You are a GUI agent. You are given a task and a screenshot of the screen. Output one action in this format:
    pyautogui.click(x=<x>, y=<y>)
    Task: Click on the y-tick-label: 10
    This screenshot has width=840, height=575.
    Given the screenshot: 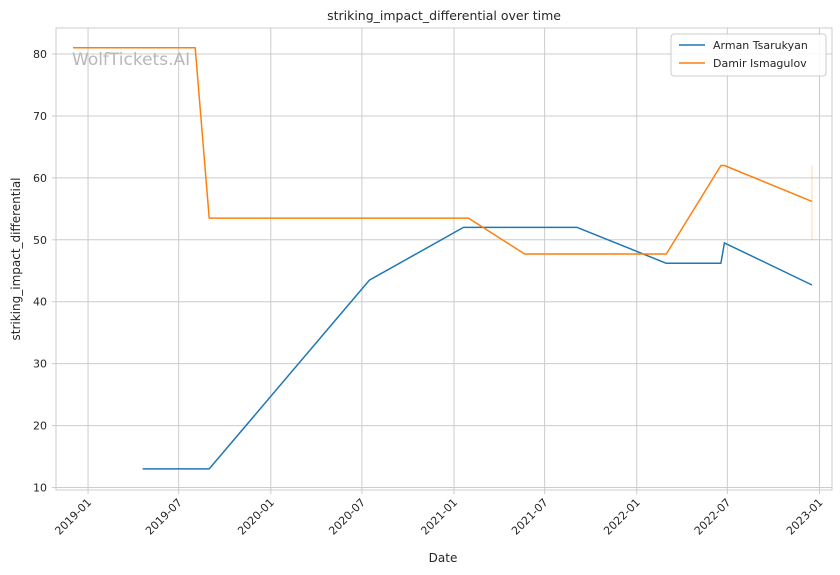 What is the action you would take?
    pyautogui.click(x=40, y=488)
    